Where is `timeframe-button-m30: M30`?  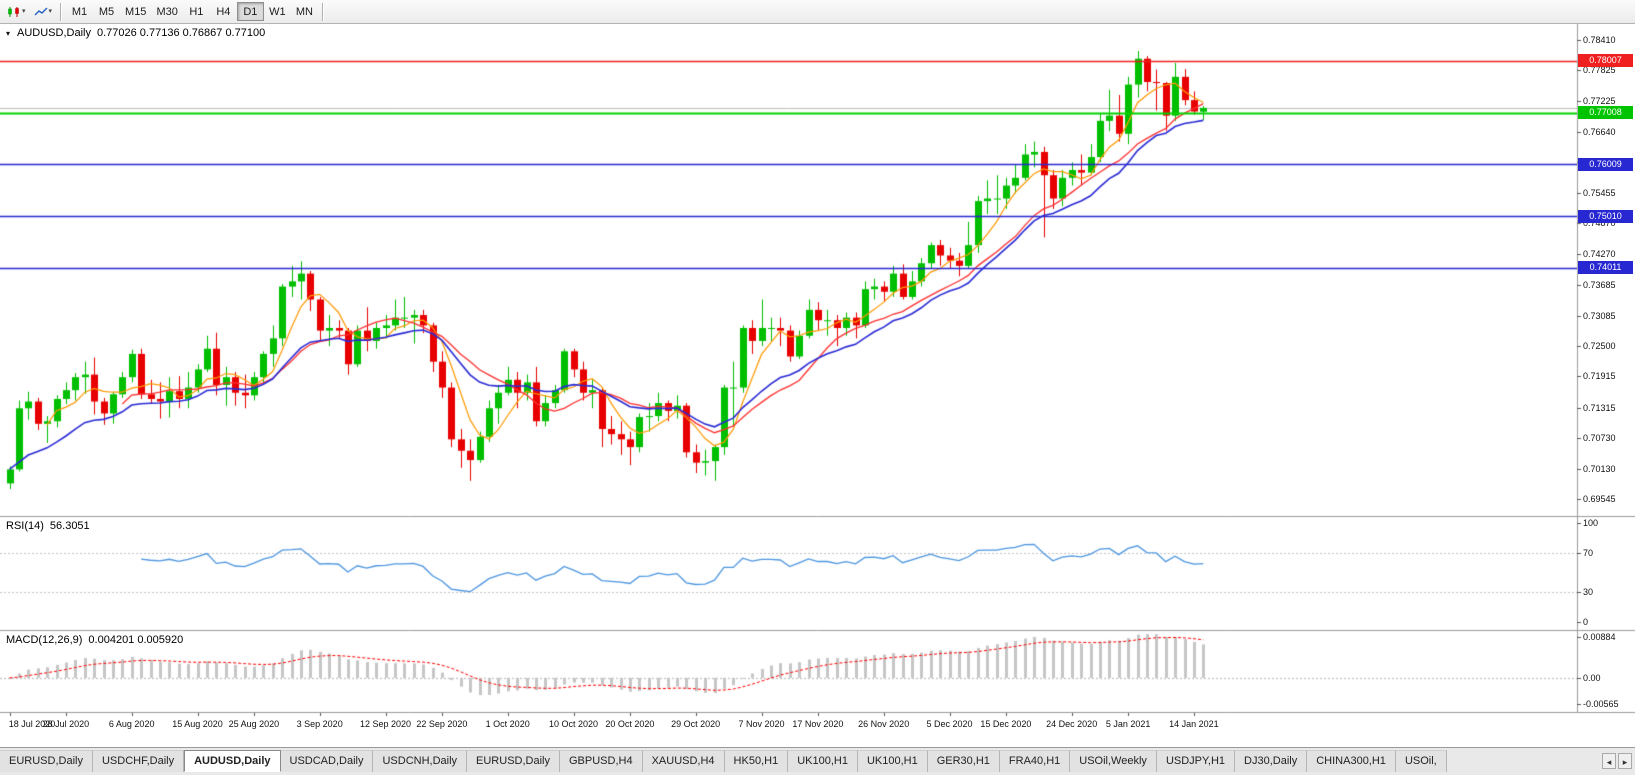 timeframe-button-m30: M30 is located at coordinates (167, 11).